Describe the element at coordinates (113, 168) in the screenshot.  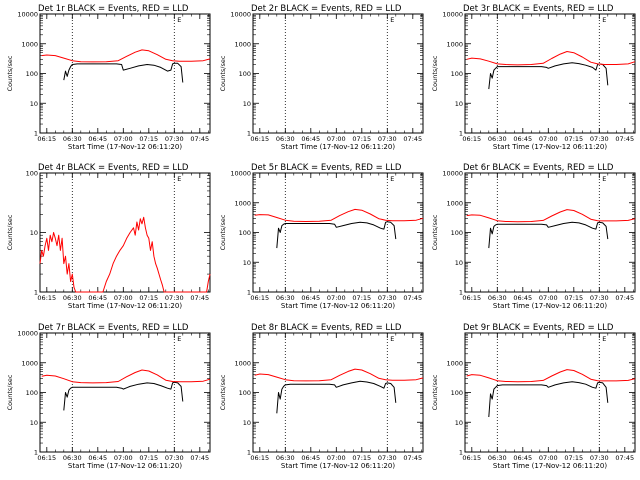
I see `panel-title: Det 4r BLACK = Events, RED = LLD` at that location.